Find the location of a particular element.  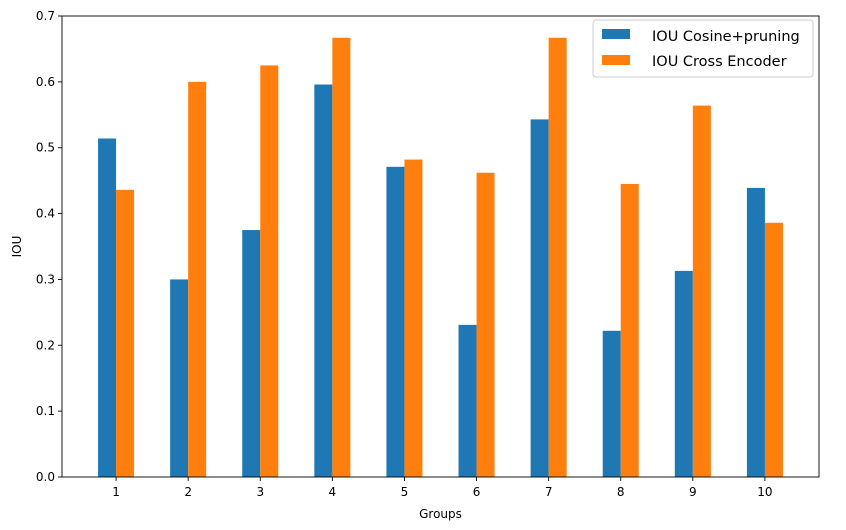

x-tick-label: 6 is located at coordinates (477, 492).